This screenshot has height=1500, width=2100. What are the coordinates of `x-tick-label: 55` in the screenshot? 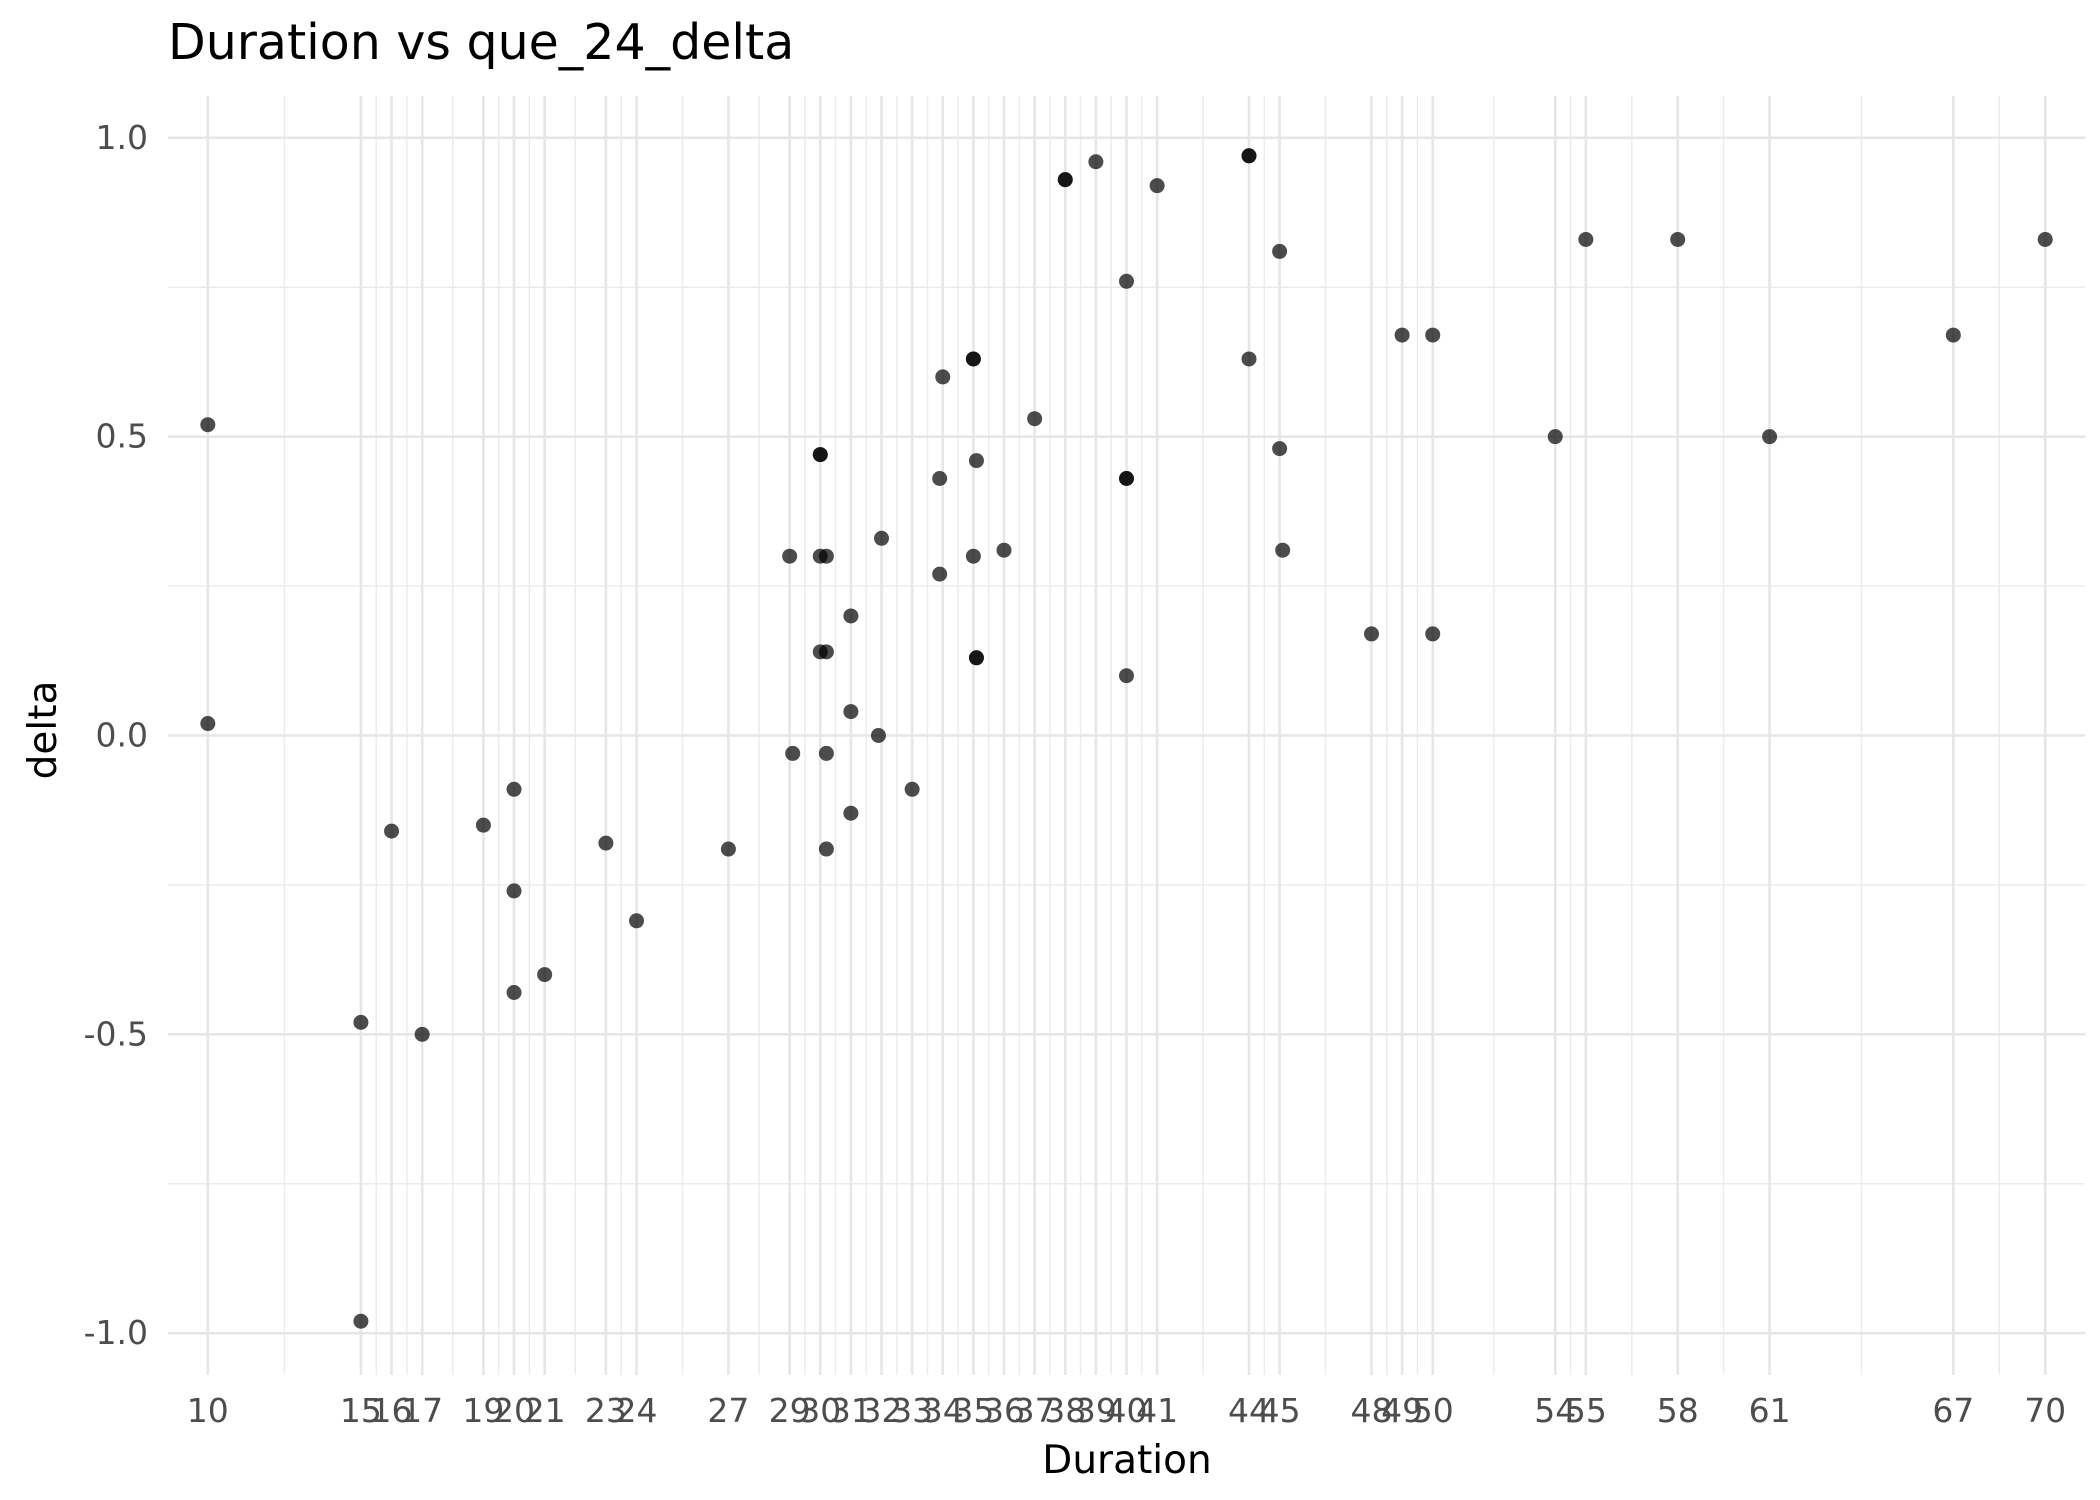 It's located at (1586, 1410).